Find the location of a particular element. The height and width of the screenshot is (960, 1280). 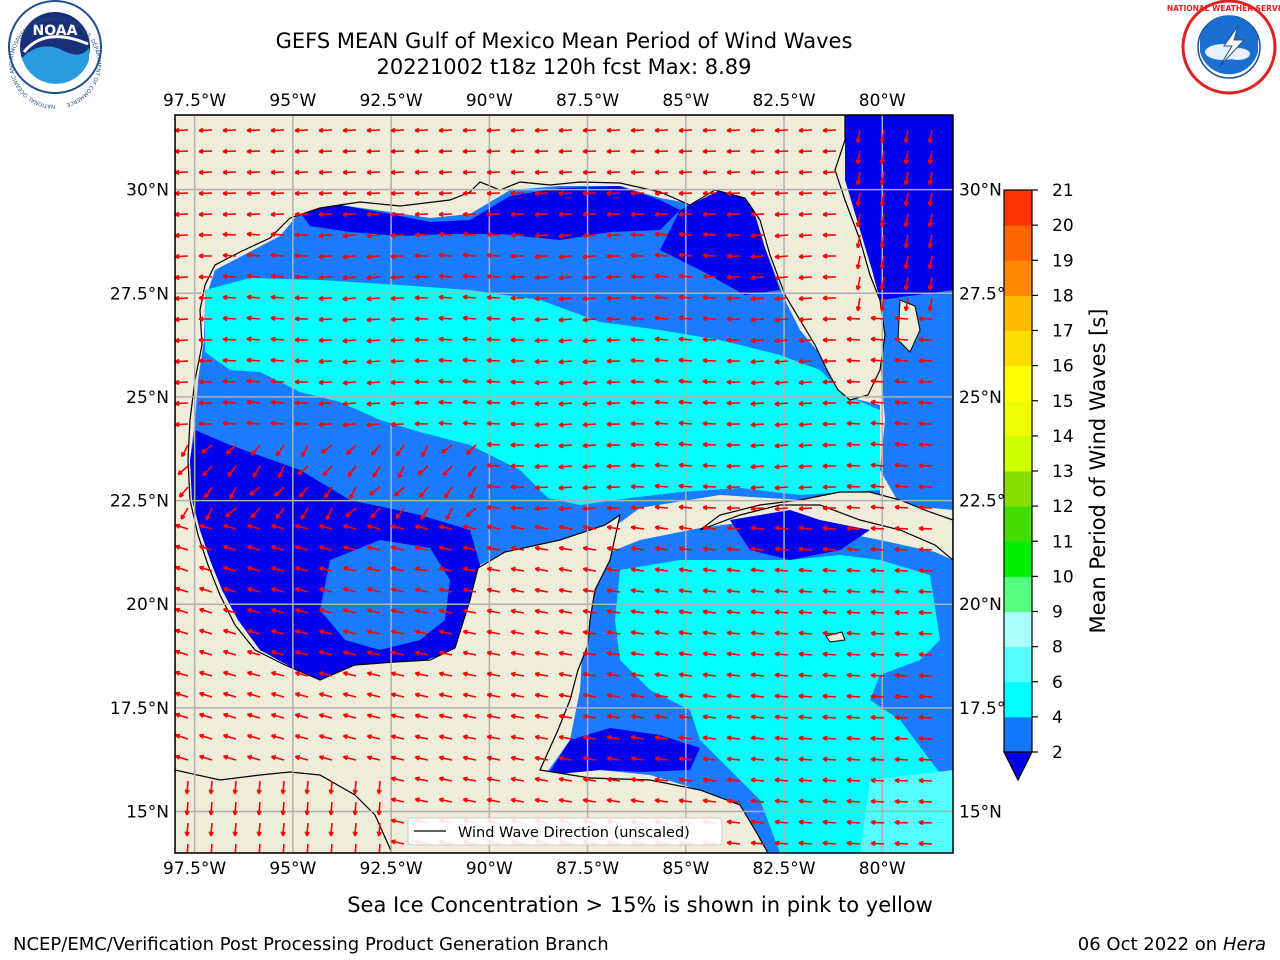

lon-tick-label-bottom: 85°W is located at coordinates (685, 869).